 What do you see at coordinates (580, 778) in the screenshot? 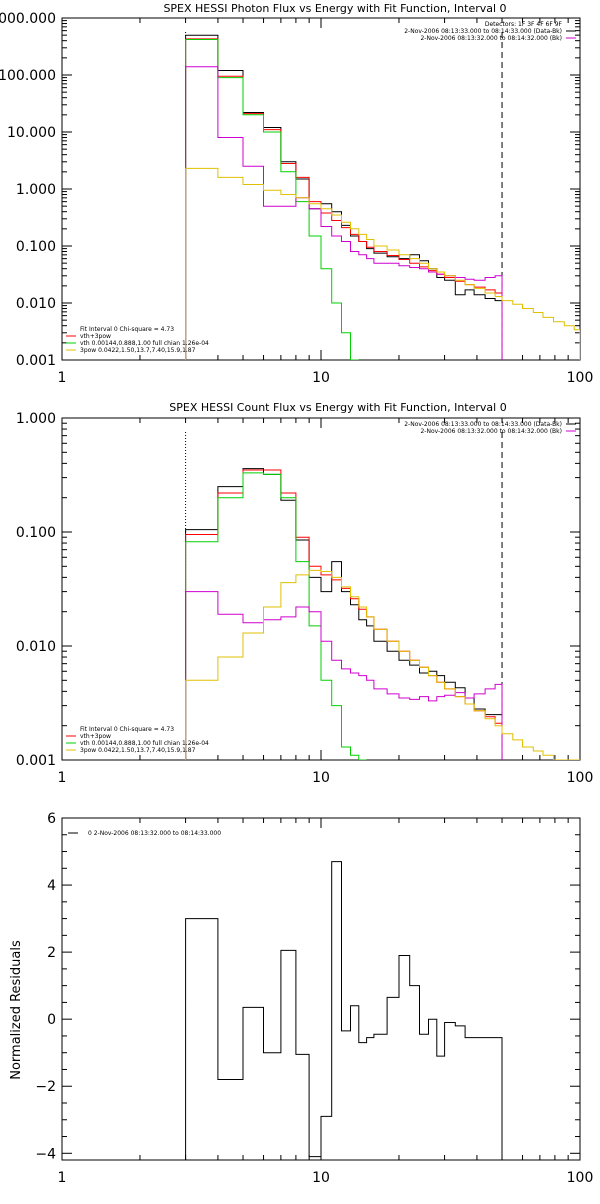
I see `count-xtick-label: 100` at bounding box center [580, 778].